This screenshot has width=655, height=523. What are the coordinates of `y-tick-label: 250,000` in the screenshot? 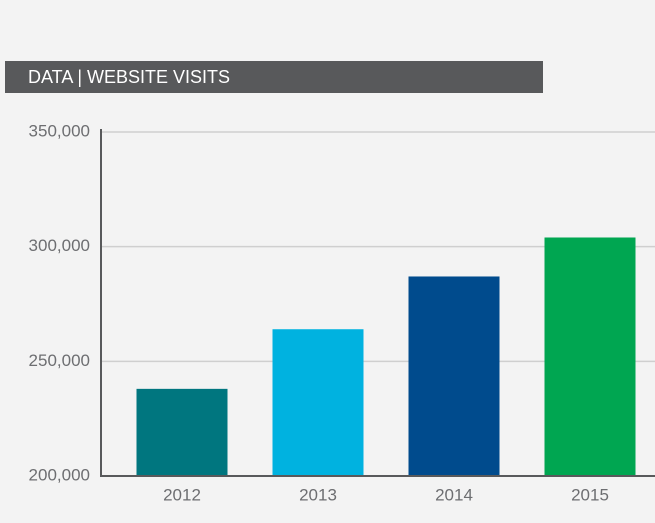 It's located at (59, 360).